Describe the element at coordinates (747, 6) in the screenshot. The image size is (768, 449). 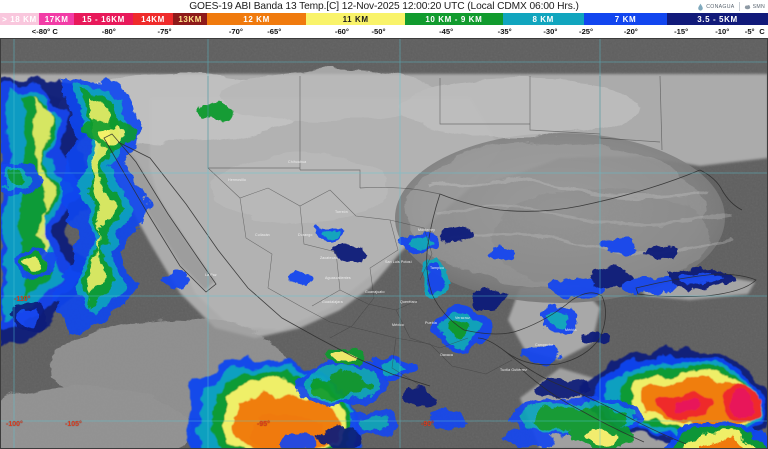
I see `cloud-icon` at that location.